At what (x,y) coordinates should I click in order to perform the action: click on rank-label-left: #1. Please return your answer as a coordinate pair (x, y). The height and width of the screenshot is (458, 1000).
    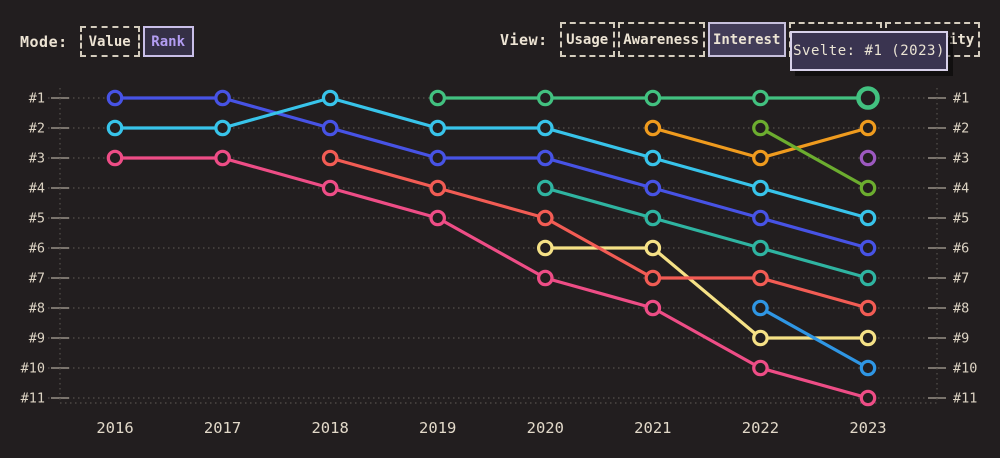
    Looking at the image, I should click on (37, 99).